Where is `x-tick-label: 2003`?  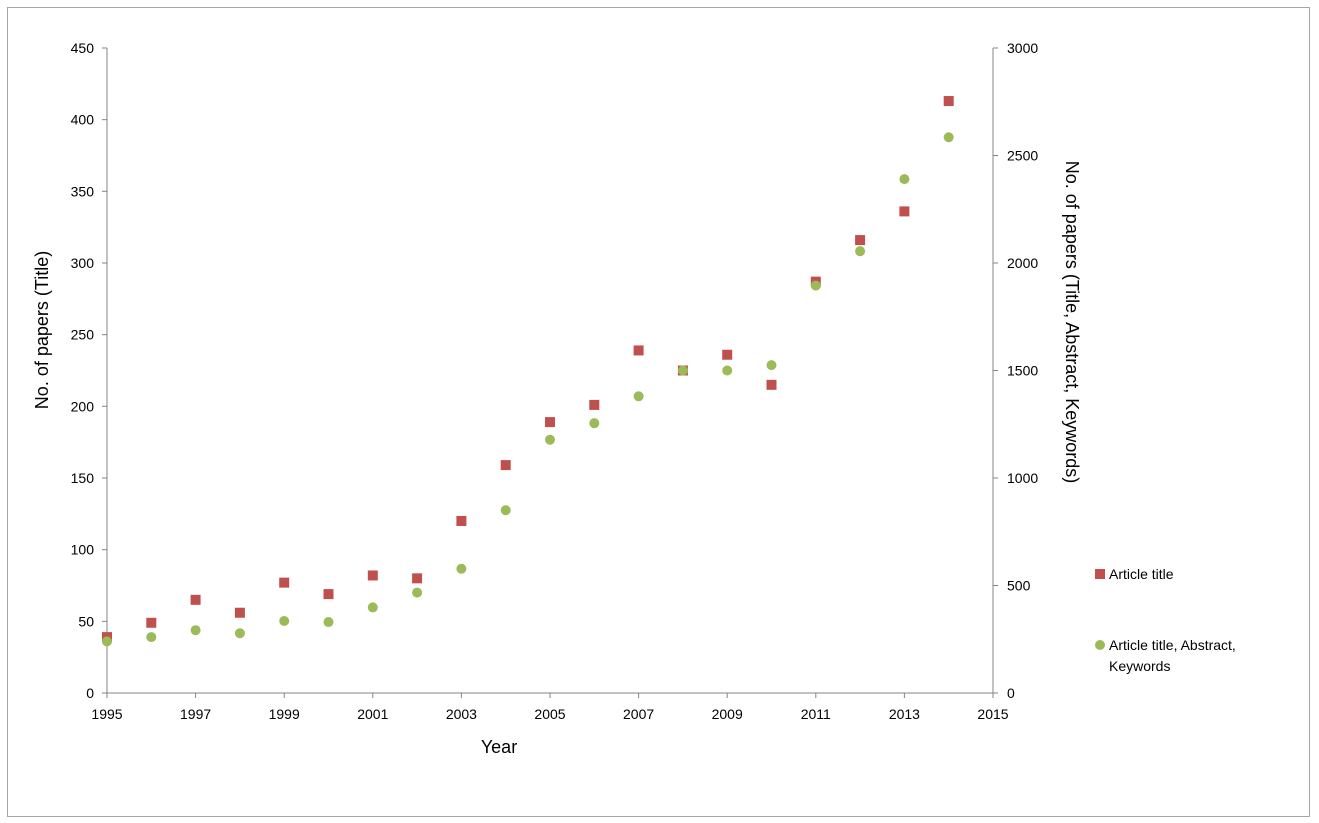
x-tick-label: 2003 is located at coordinates (461, 714).